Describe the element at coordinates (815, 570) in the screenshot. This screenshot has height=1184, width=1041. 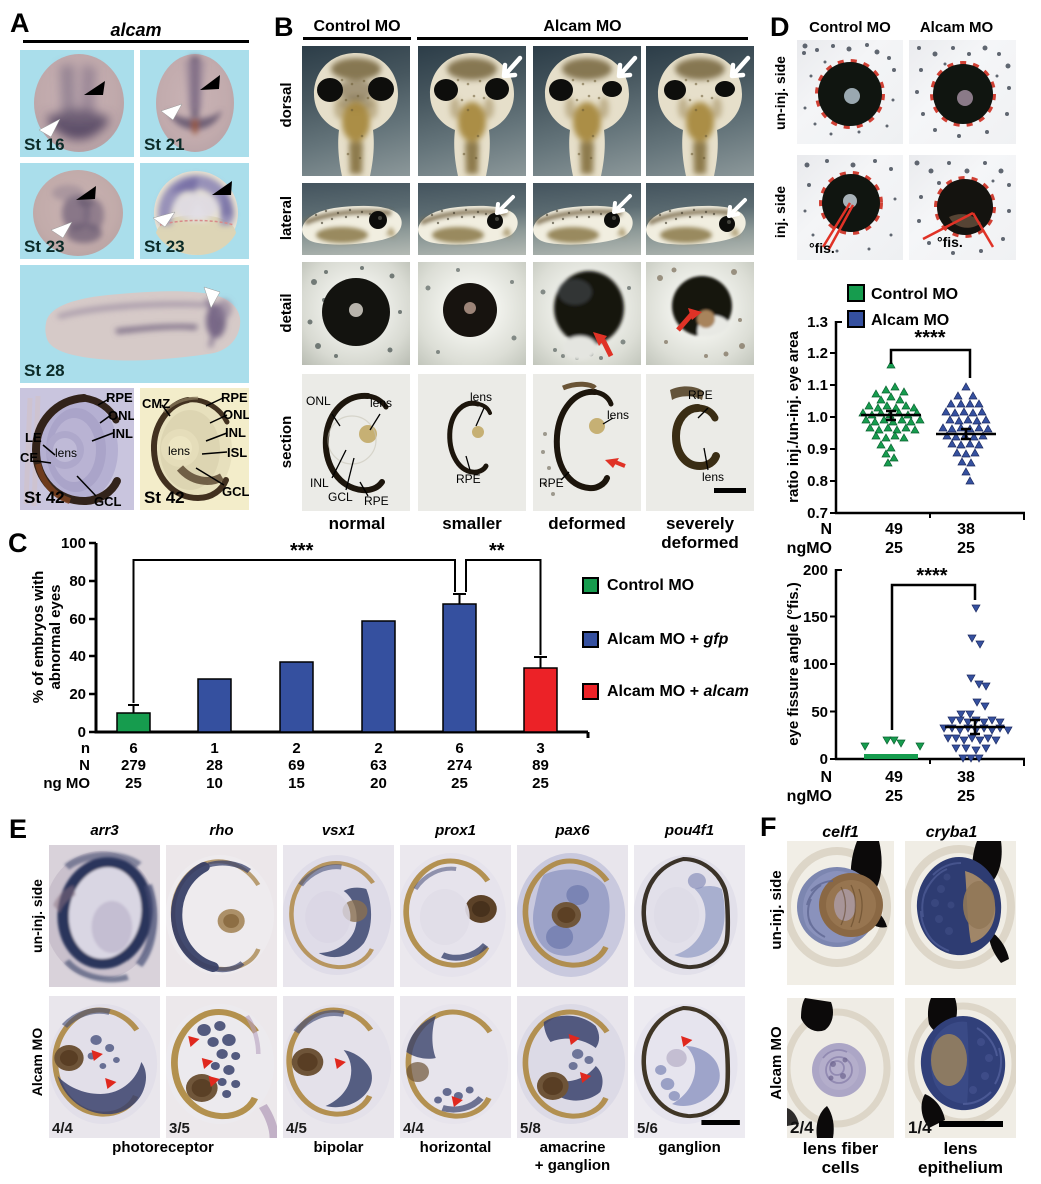
I see `svg-text: 200` at that location.